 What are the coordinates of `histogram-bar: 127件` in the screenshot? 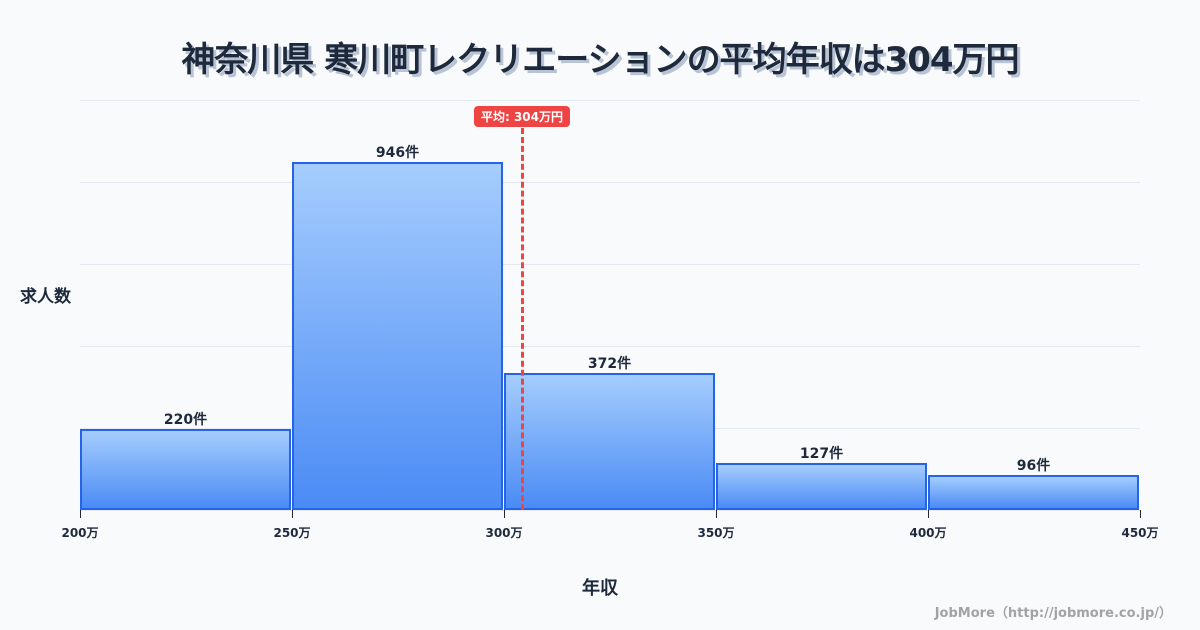 It's located at (821, 478).